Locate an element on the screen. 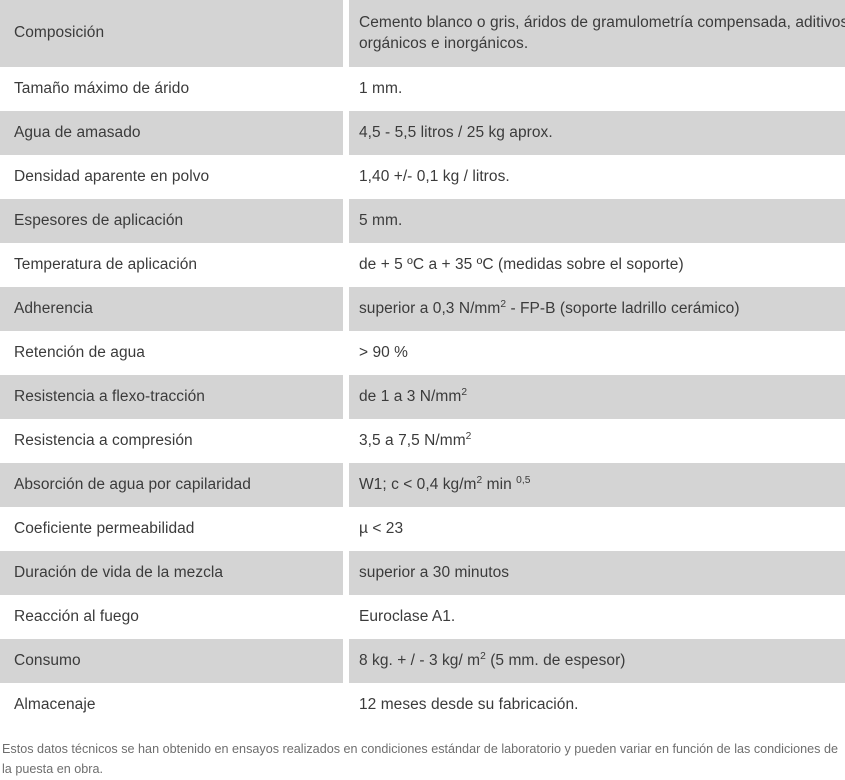 This screenshot has width=845, height=780. property-cell: Coeficiente permeabilidad is located at coordinates (104, 528).